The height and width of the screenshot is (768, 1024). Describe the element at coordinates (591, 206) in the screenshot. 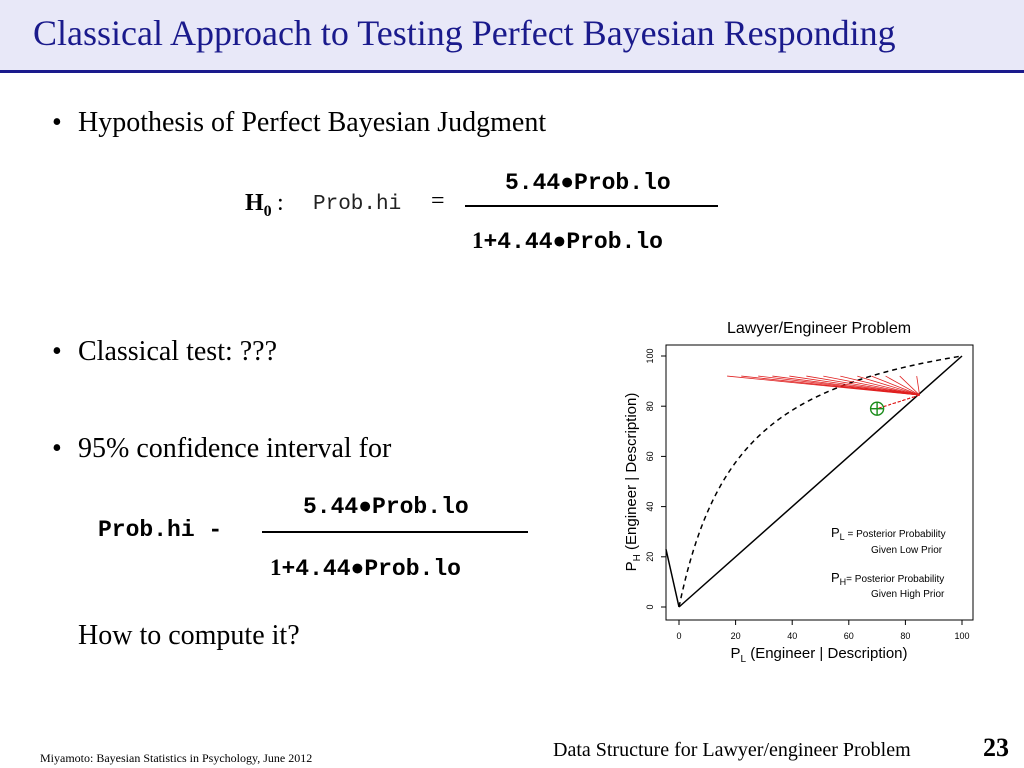

I see `eq1-fraction-line` at that location.